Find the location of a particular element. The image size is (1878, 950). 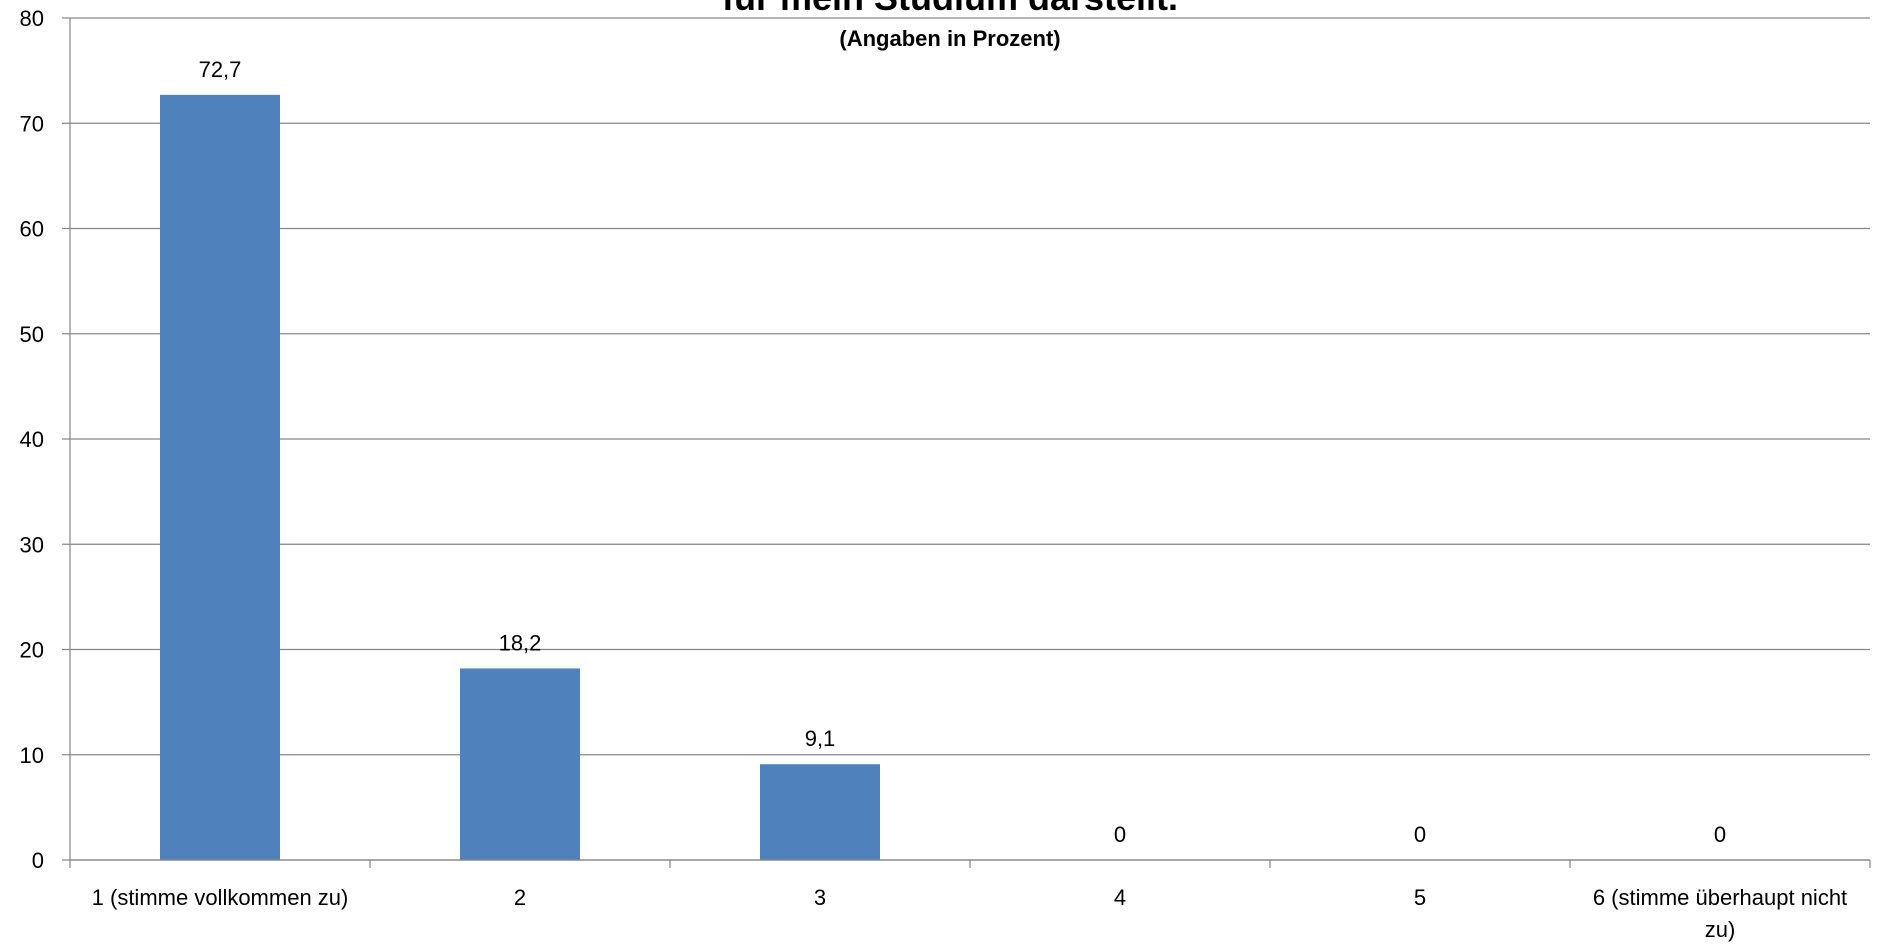

chart-subtitle: (Angaben in Prozent) is located at coordinates (949, 38).